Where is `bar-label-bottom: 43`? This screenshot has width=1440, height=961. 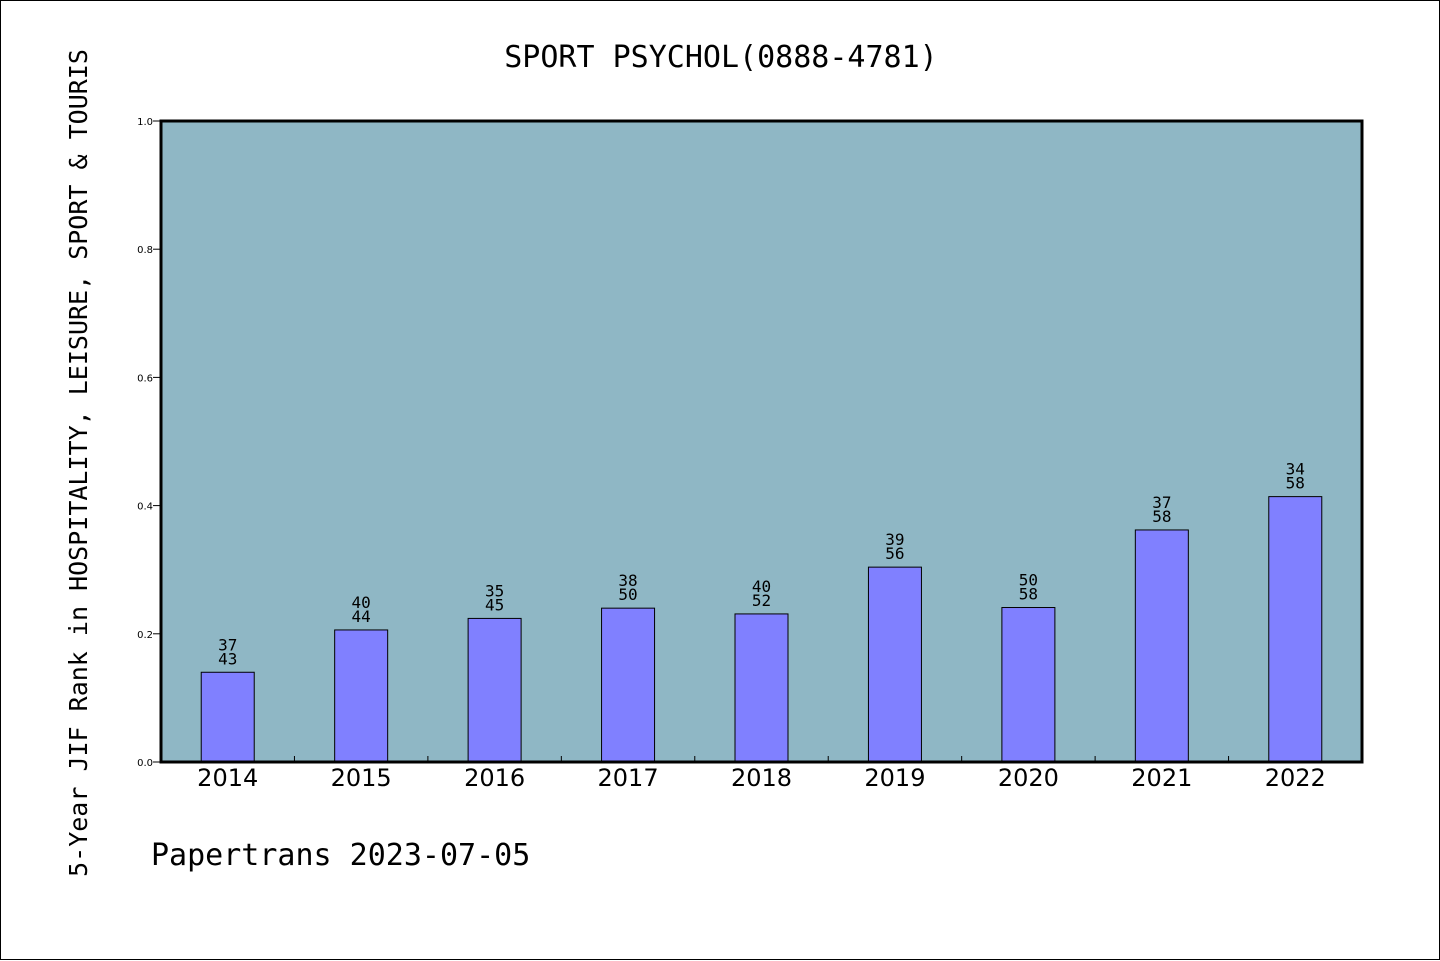 bar-label-bottom: 43 is located at coordinates (227, 658).